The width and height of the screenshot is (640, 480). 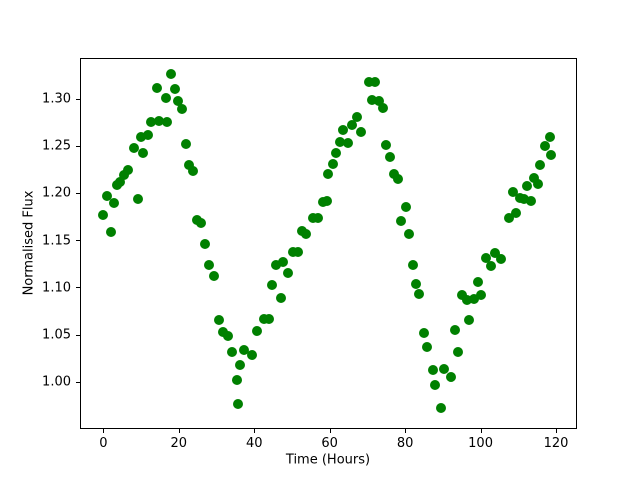 What do you see at coordinates (103, 443) in the screenshot?
I see `x-tick-label: 0` at bounding box center [103, 443].